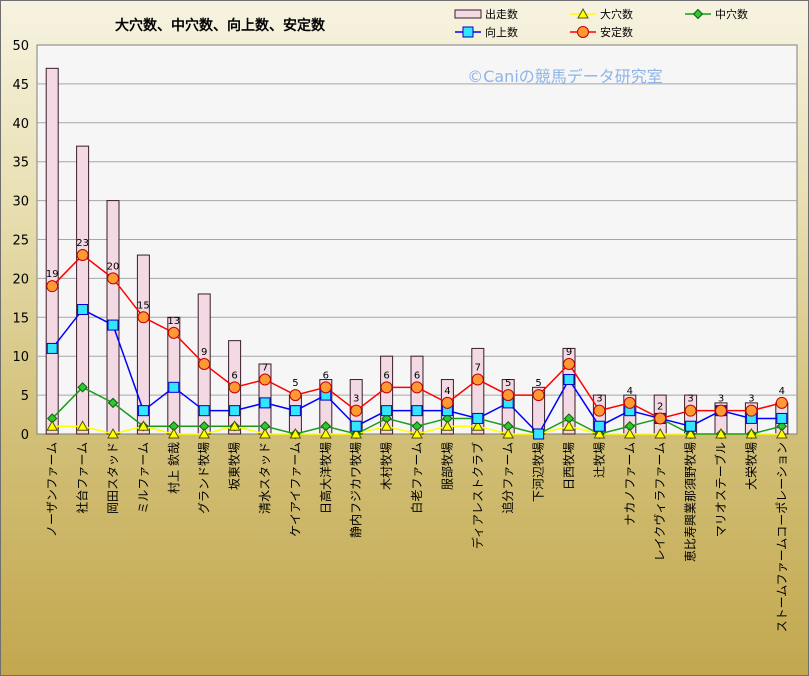 This screenshot has height=676, width=809. Describe the element at coordinates (143, 478) in the screenshot. I see `x-tick-label: ミルファーム` at that location.